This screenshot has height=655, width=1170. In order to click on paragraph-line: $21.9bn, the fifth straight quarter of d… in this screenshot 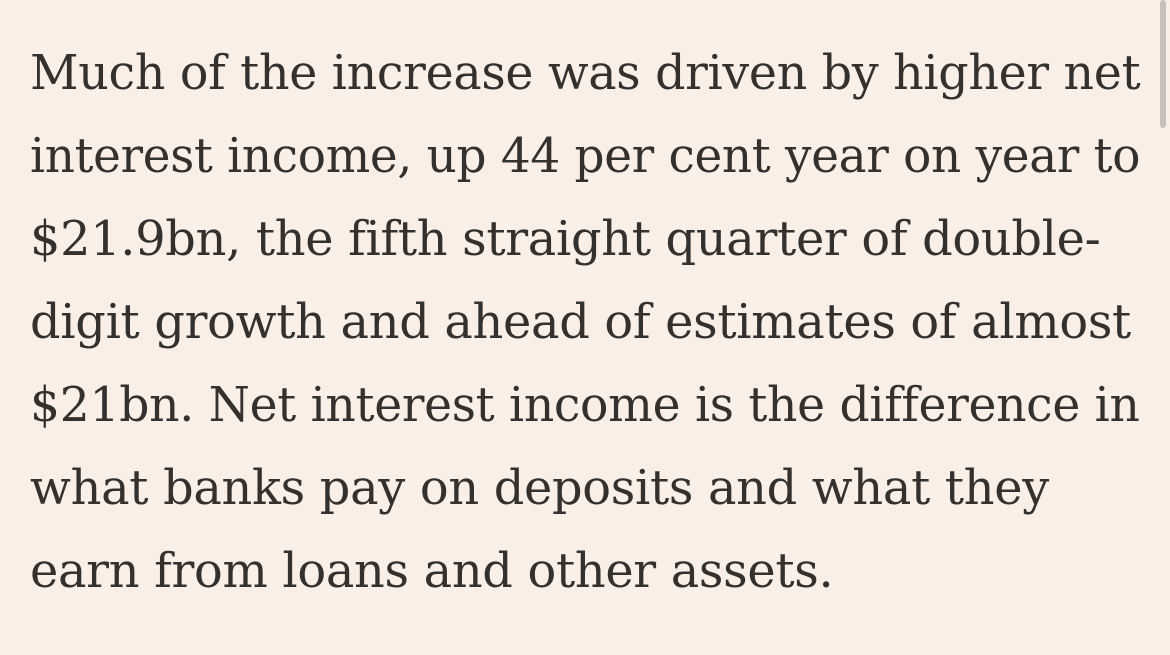, I will do `click(565, 239)`.